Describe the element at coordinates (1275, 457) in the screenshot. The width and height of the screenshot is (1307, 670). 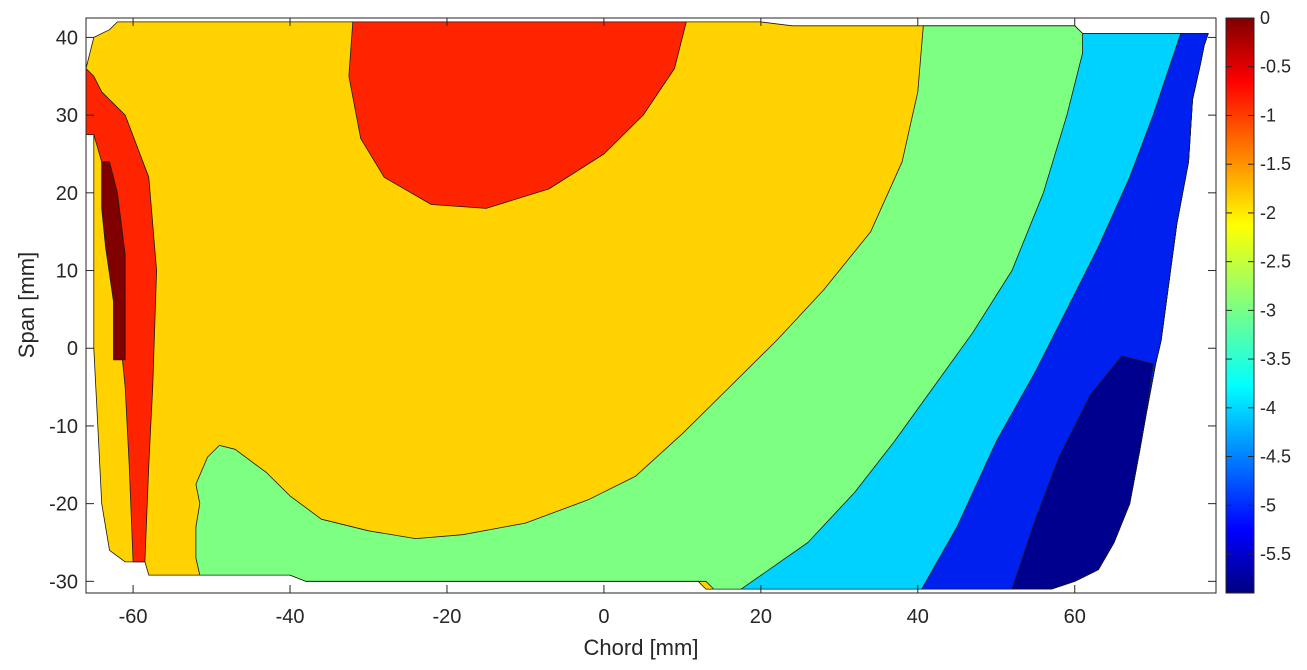
I see `colorbar-tick-label: -4.5` at that location.